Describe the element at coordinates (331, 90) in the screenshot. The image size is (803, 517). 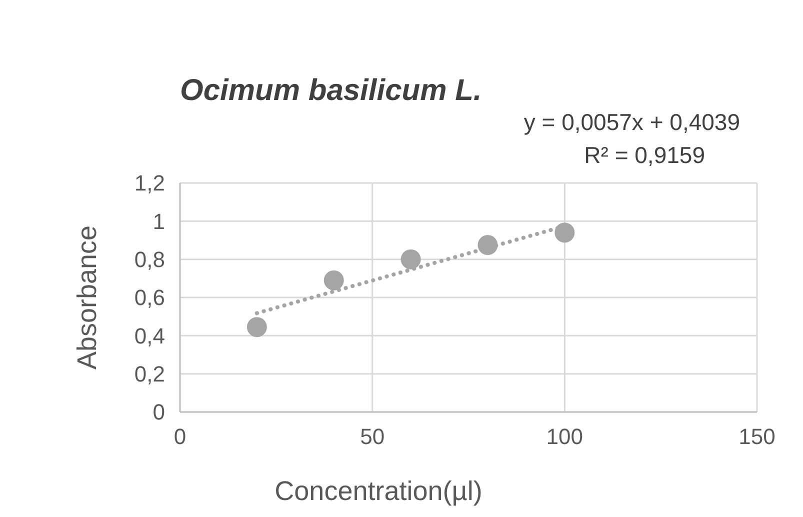
I see `chart-title: Ocimum basilicum L.` at that location.